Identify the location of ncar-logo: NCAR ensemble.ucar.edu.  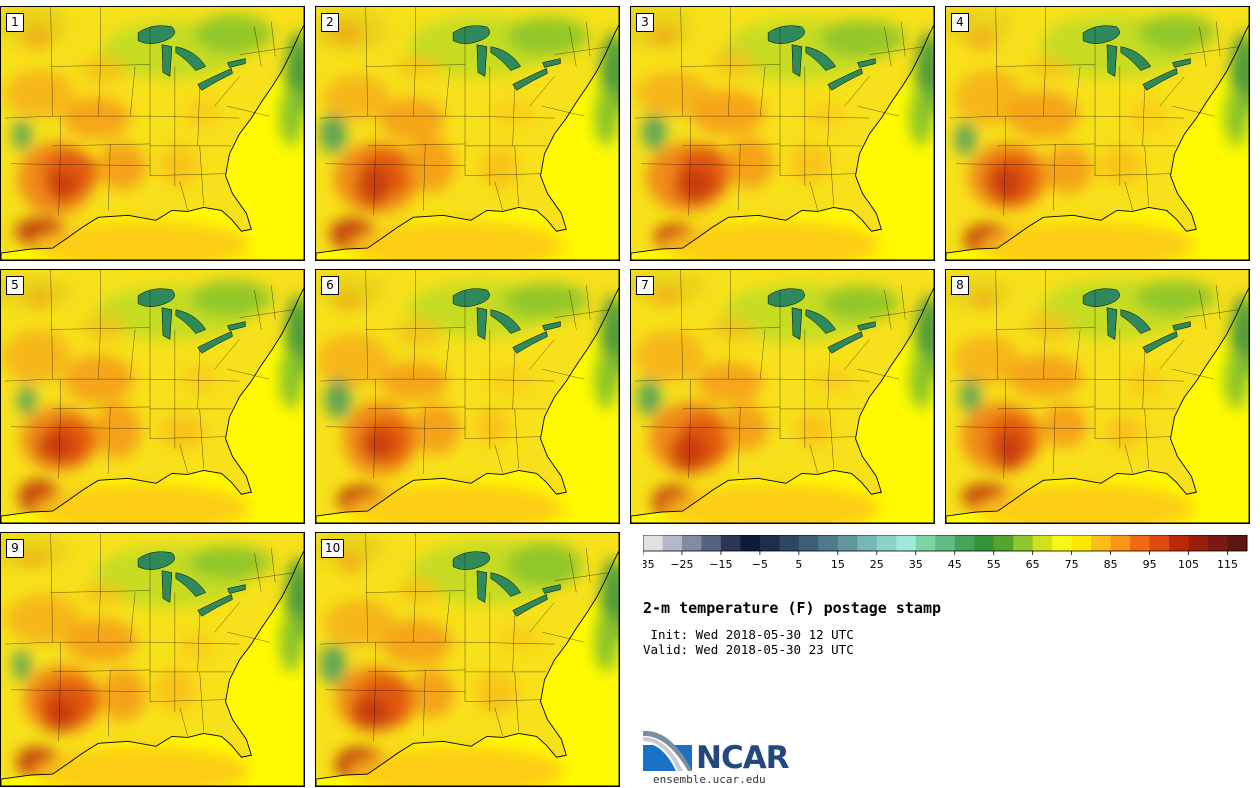
(718, 759).